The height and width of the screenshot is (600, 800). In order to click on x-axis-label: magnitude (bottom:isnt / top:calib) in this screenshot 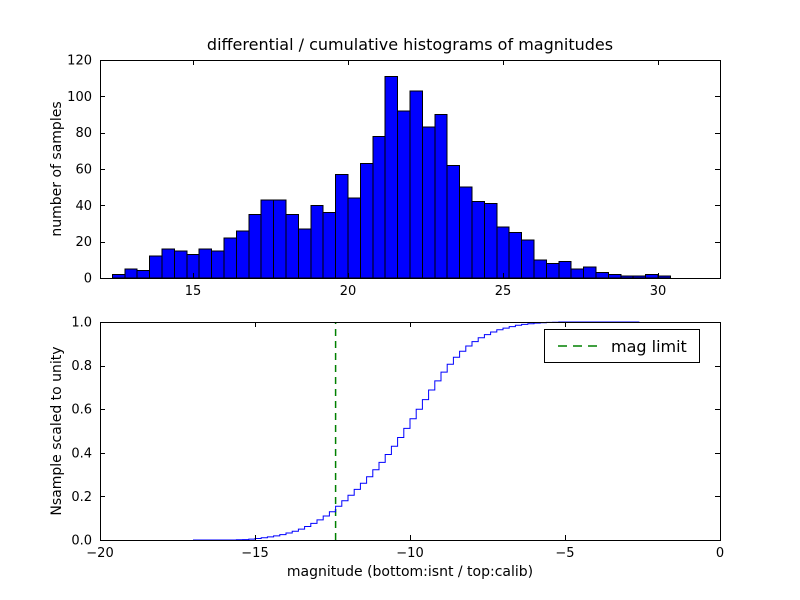, I will do `click(410, 572)`.